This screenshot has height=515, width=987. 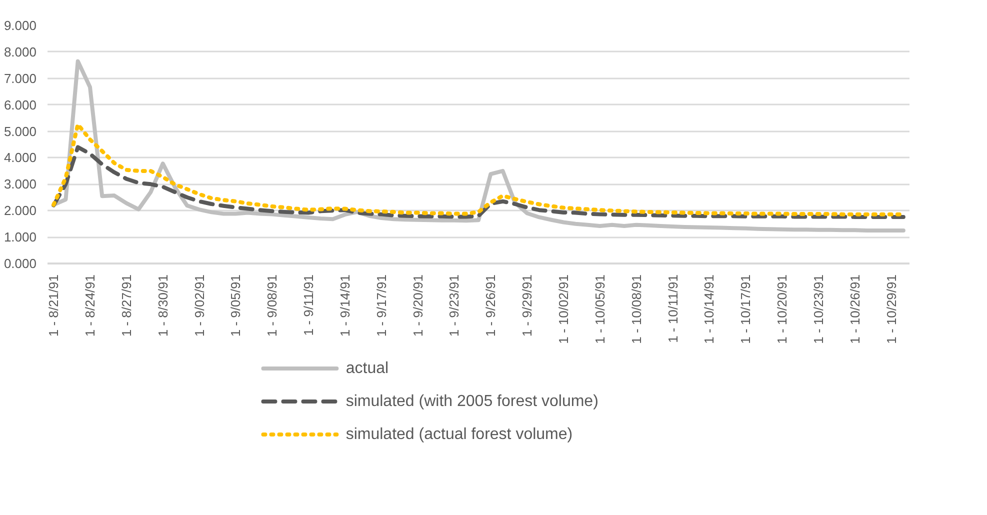 I want to click on y-tick-label: 6.000, so click(x=20, y=104).